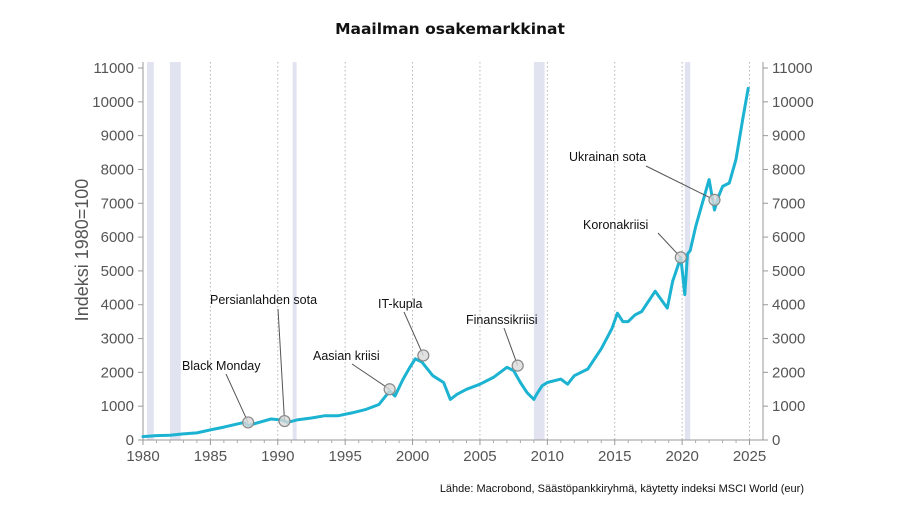 The height and width of the screenshot is (507, 900). I want to click on y-tick-label-right: 1000, so click(788, 406).